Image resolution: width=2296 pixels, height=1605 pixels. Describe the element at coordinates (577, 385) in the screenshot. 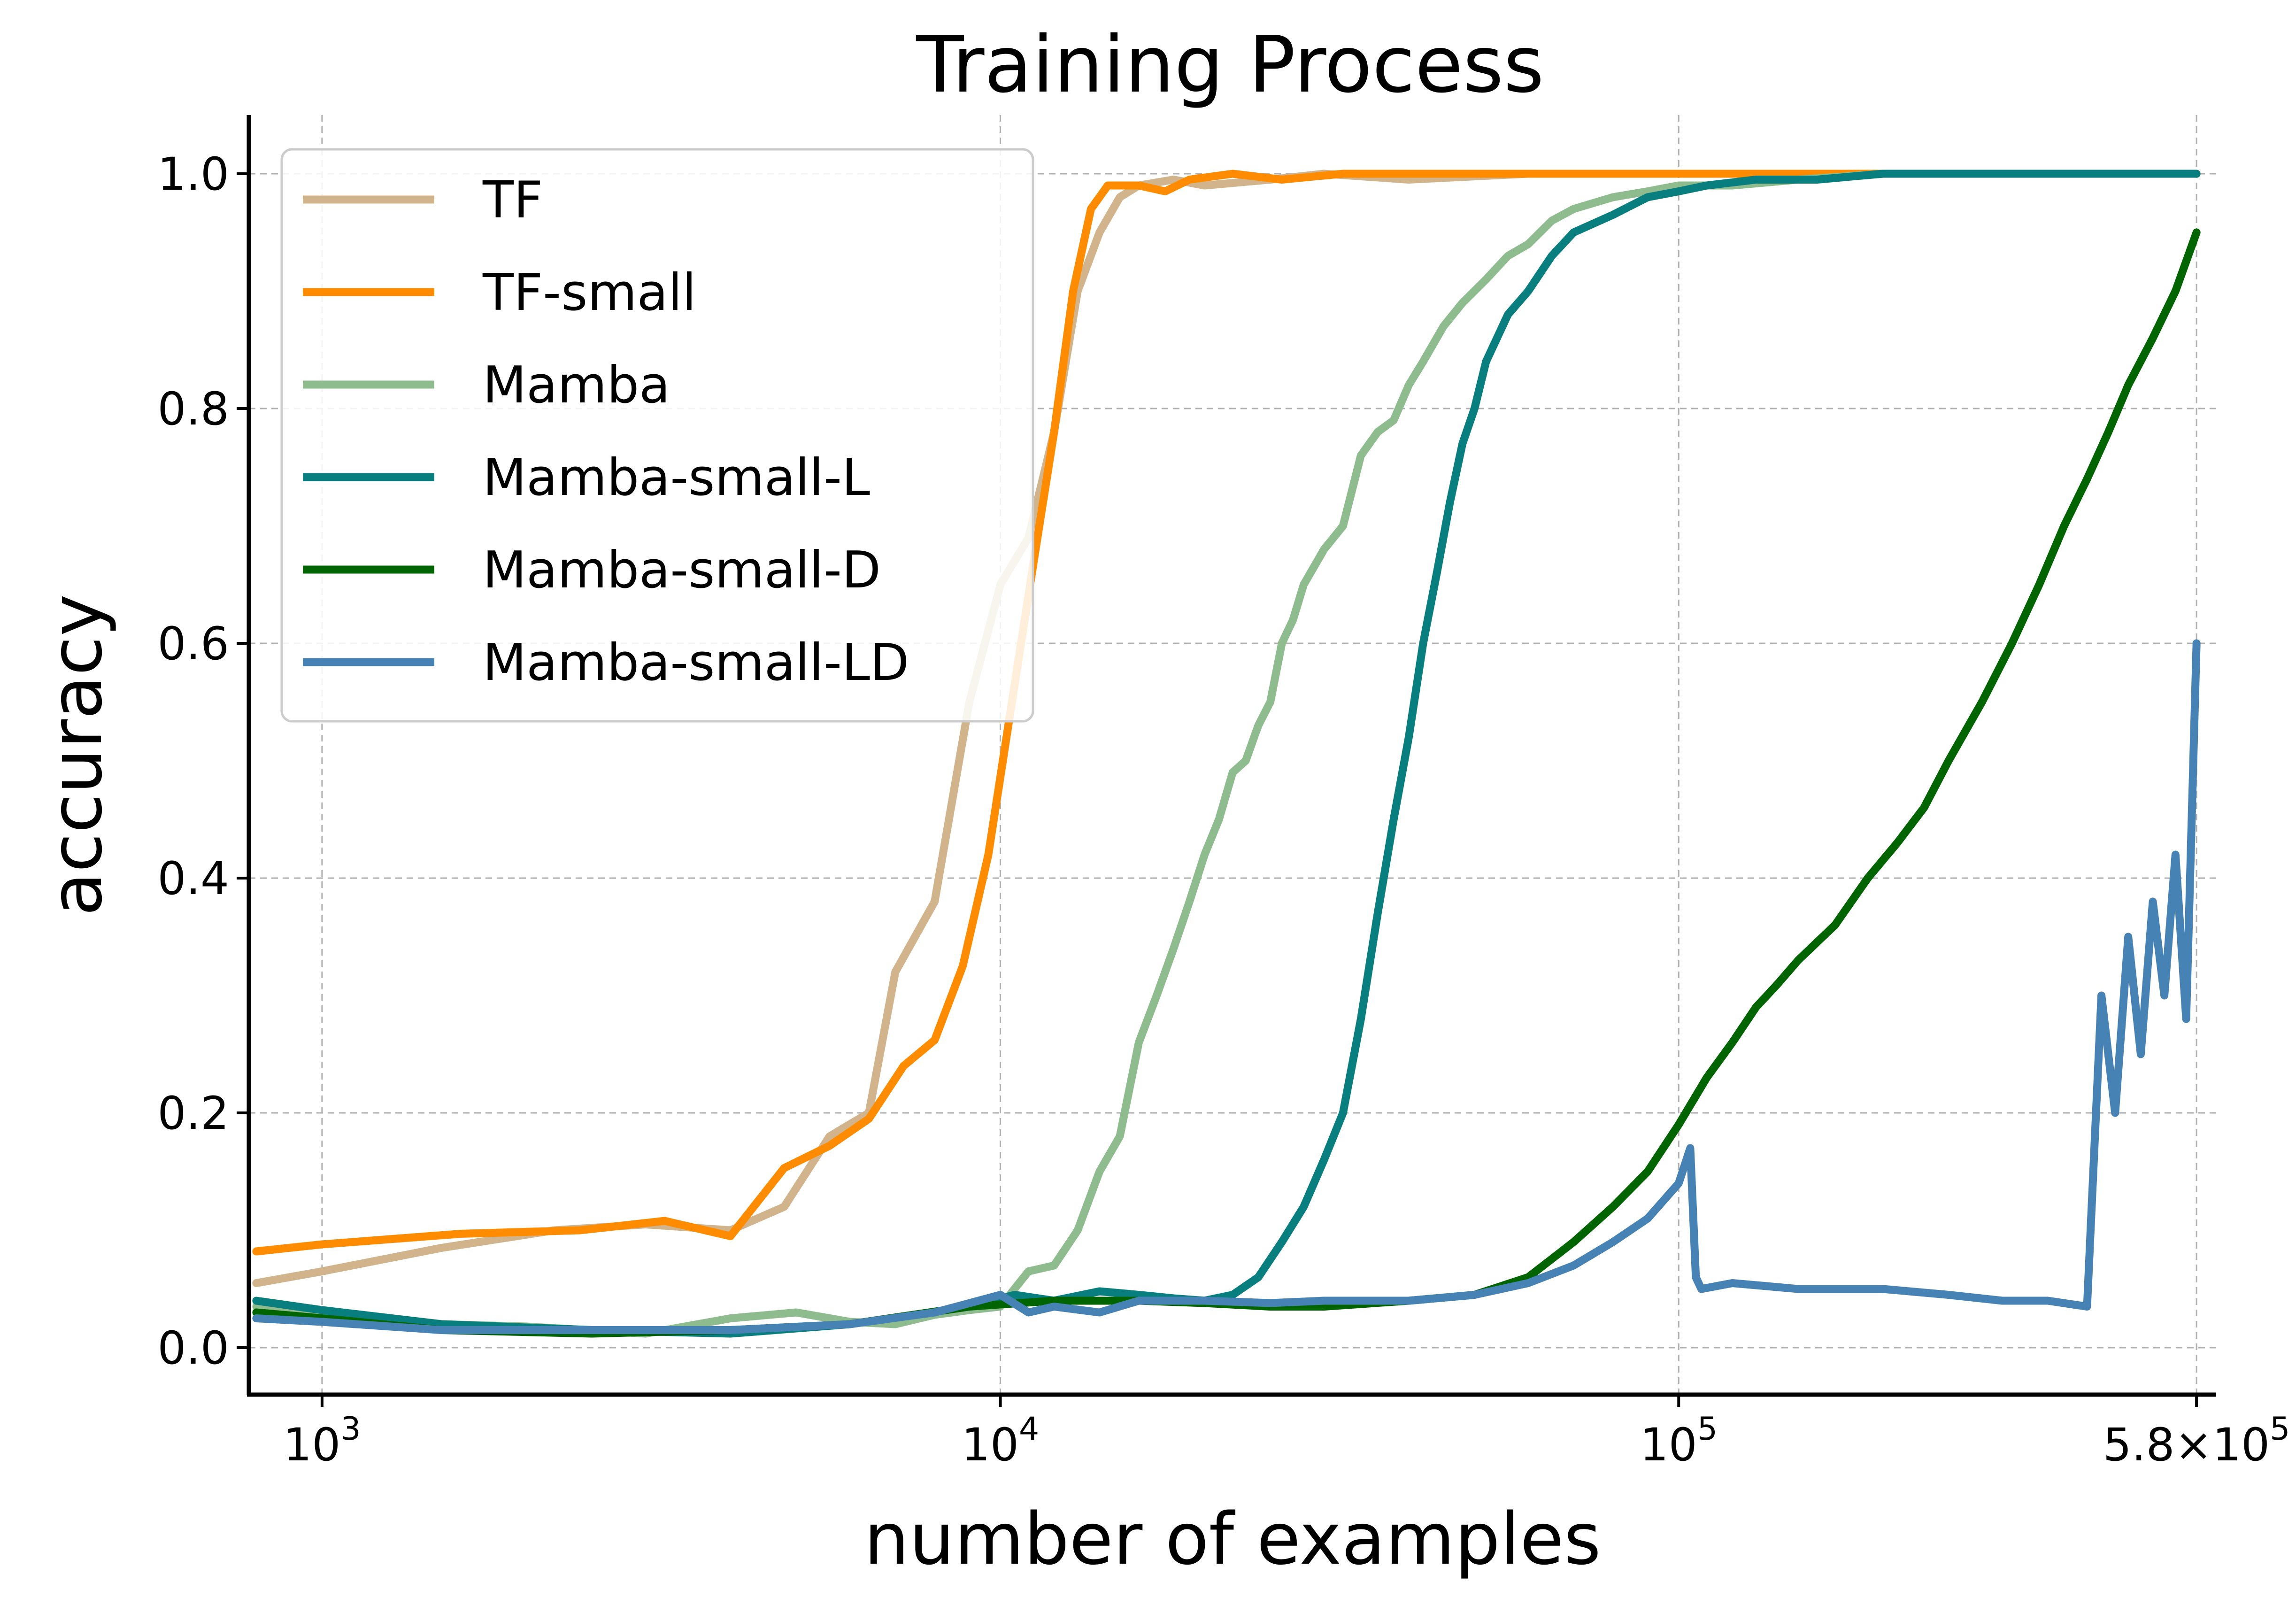

I see `legend-label-mamba: Mamba` at that location.